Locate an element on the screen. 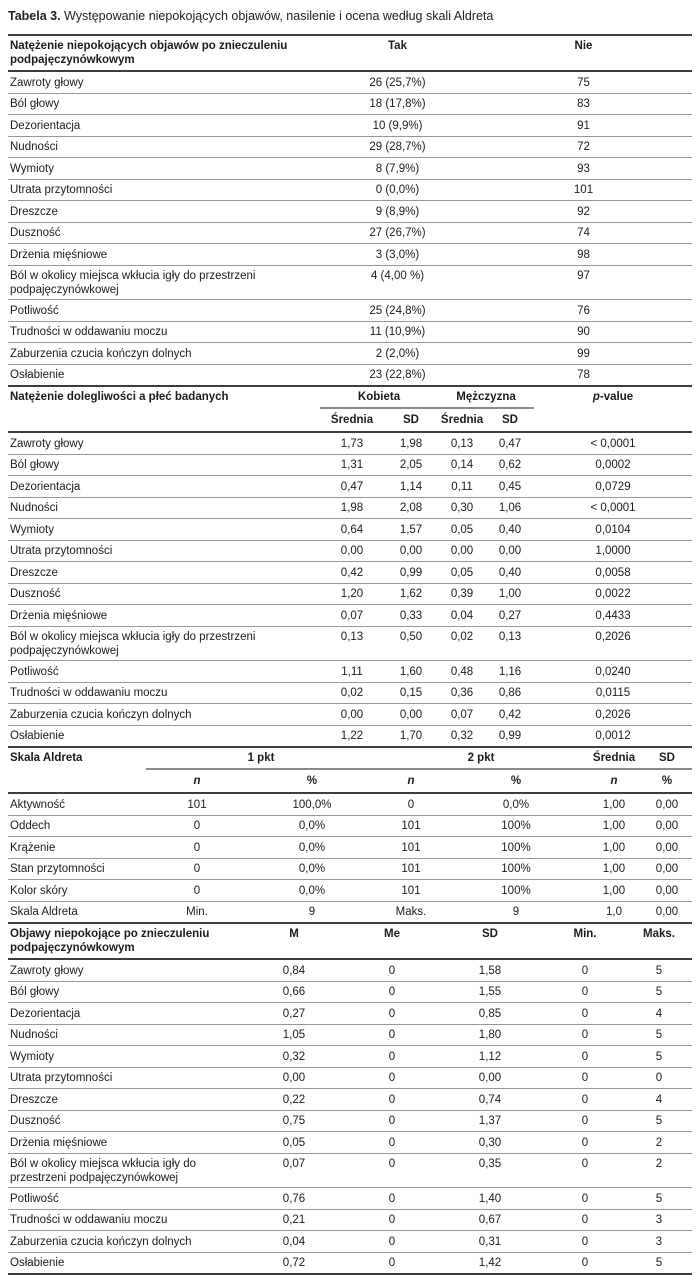  cell: 1,55 is located at coordinates (490, 992).